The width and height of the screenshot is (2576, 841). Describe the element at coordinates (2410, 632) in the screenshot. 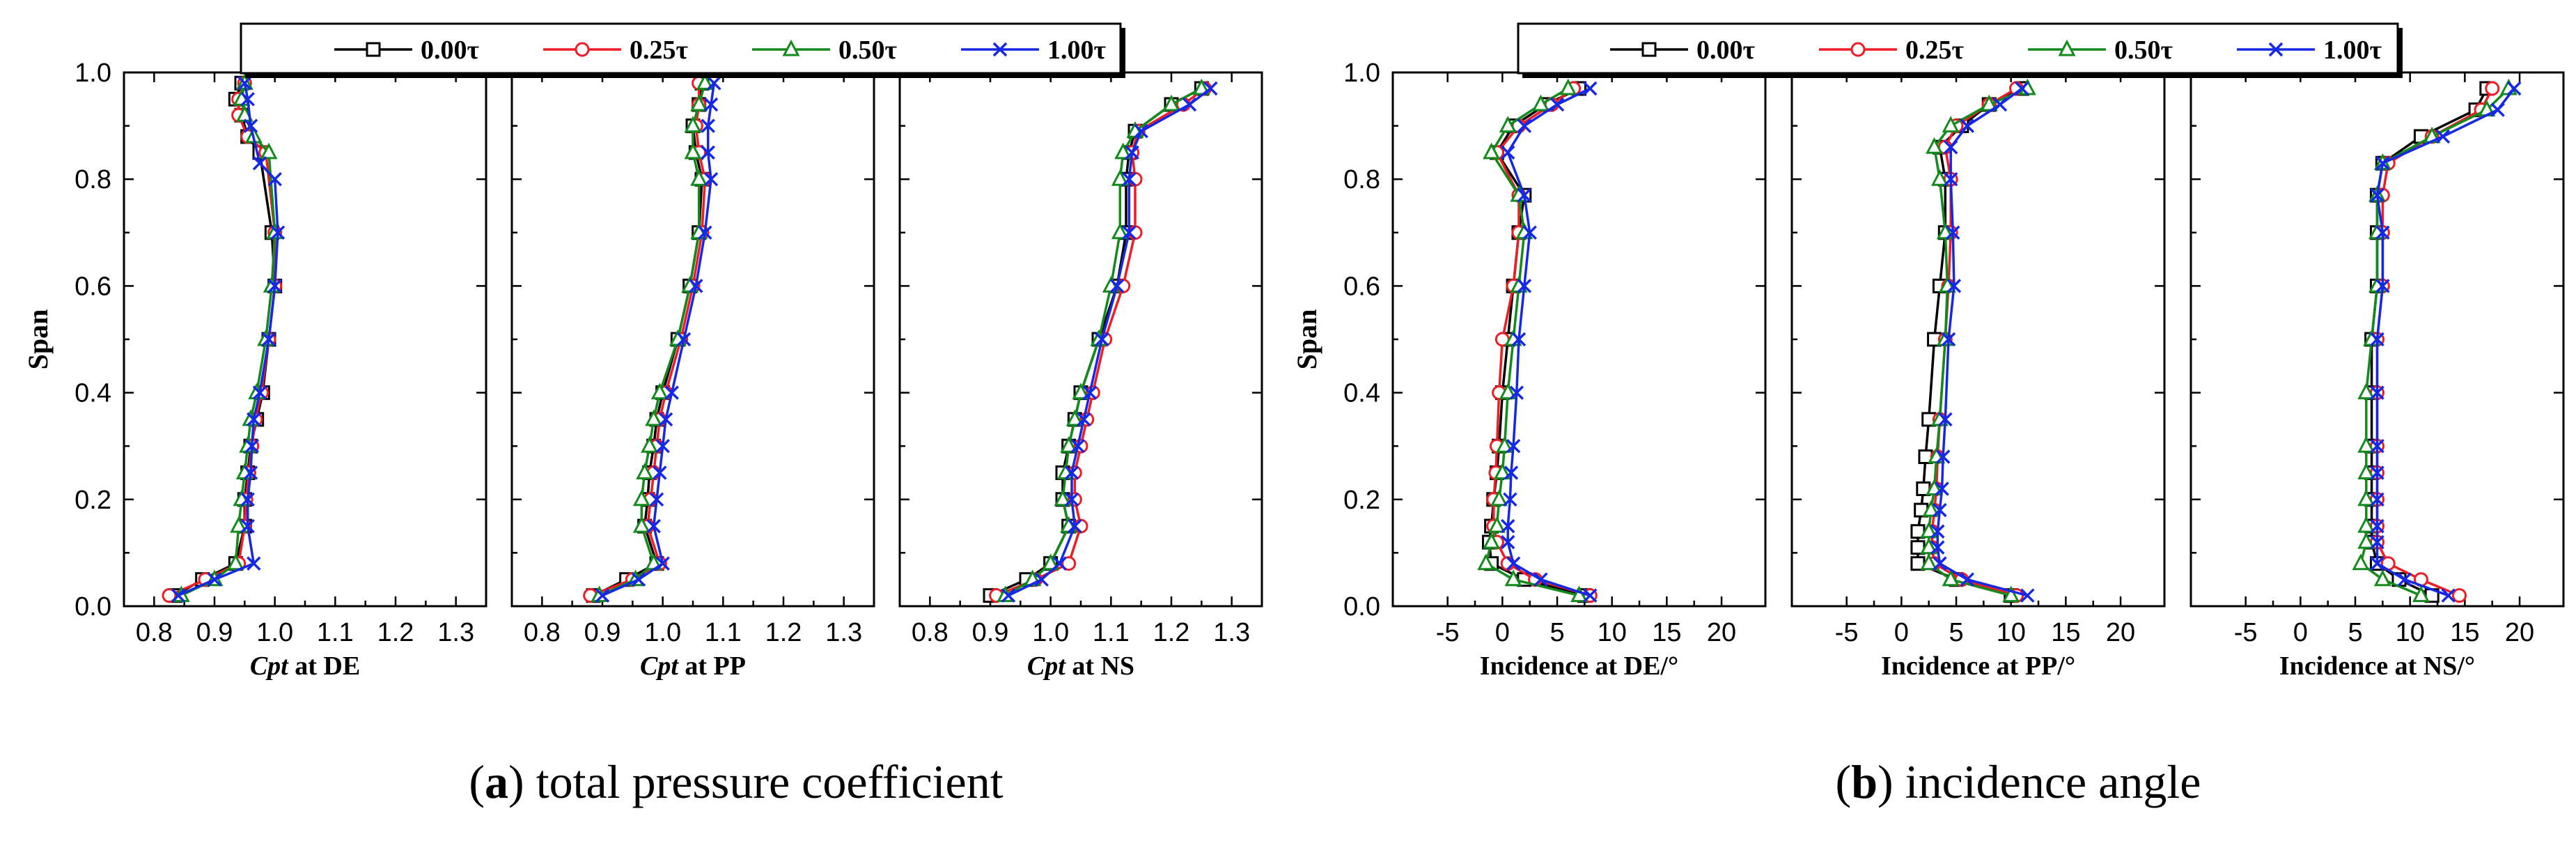

I see `x-tick-label: 10` at that location.